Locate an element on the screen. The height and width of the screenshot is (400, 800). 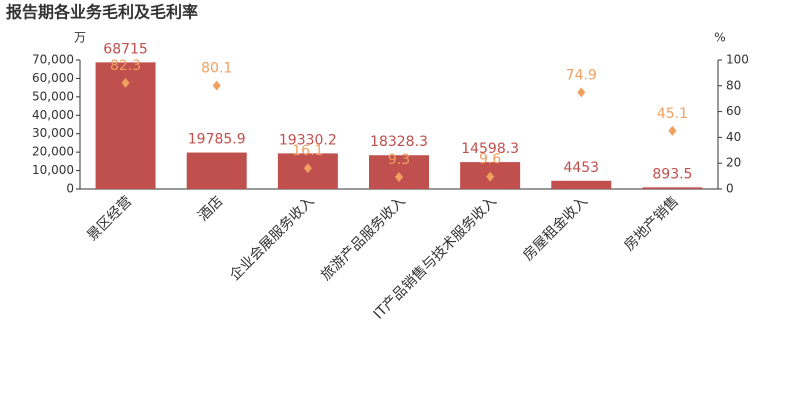
y2-tick-label: 20 is located at coordinates (733, 163).